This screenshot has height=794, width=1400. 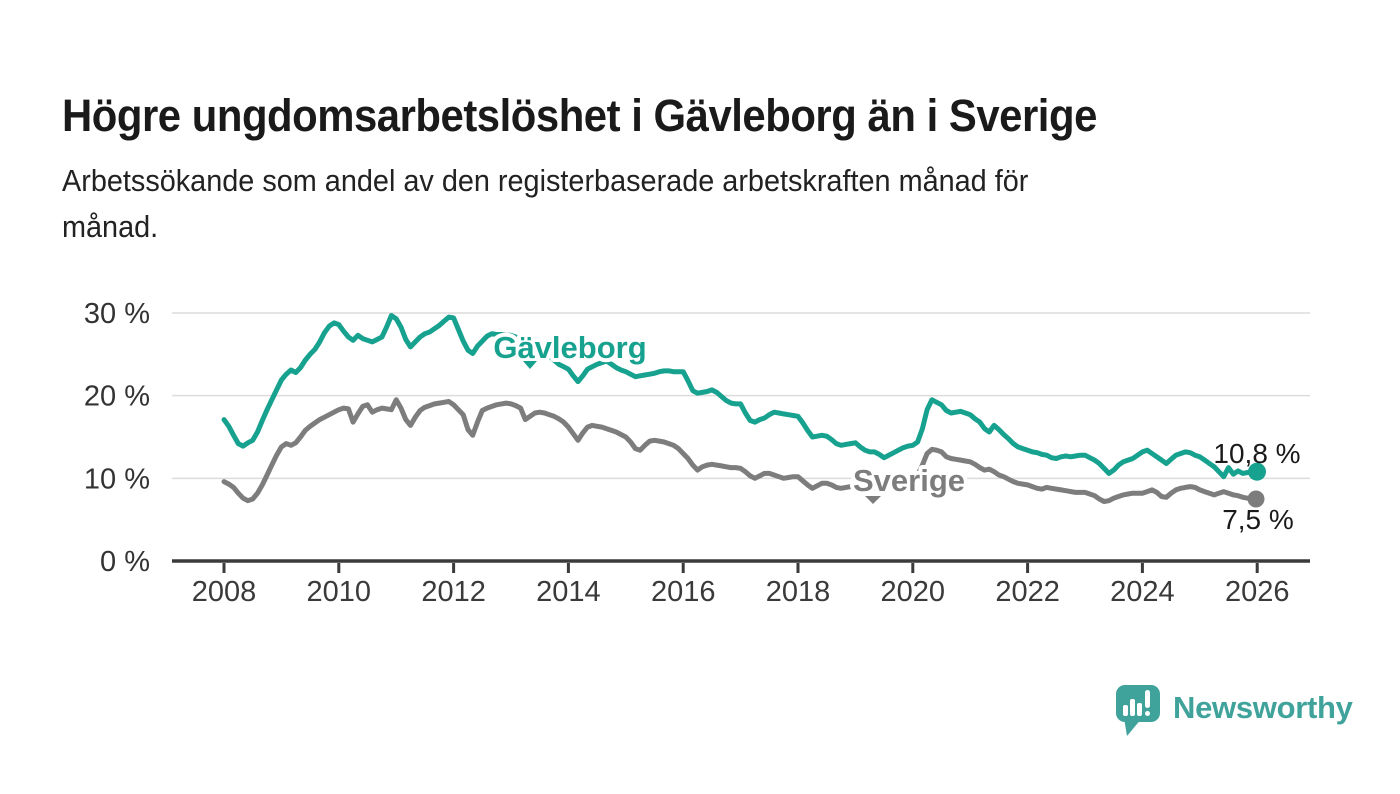 What do you see at coordinates (1258, 519) in the screenshot?
I see `sverige-end-value-label: 7,5 %` at bounding box center [1258, 519].